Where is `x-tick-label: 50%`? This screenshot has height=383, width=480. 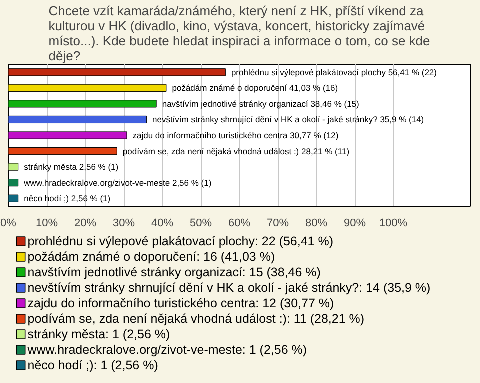
x-tick-label: 50% is located at coordinates (201, 224).